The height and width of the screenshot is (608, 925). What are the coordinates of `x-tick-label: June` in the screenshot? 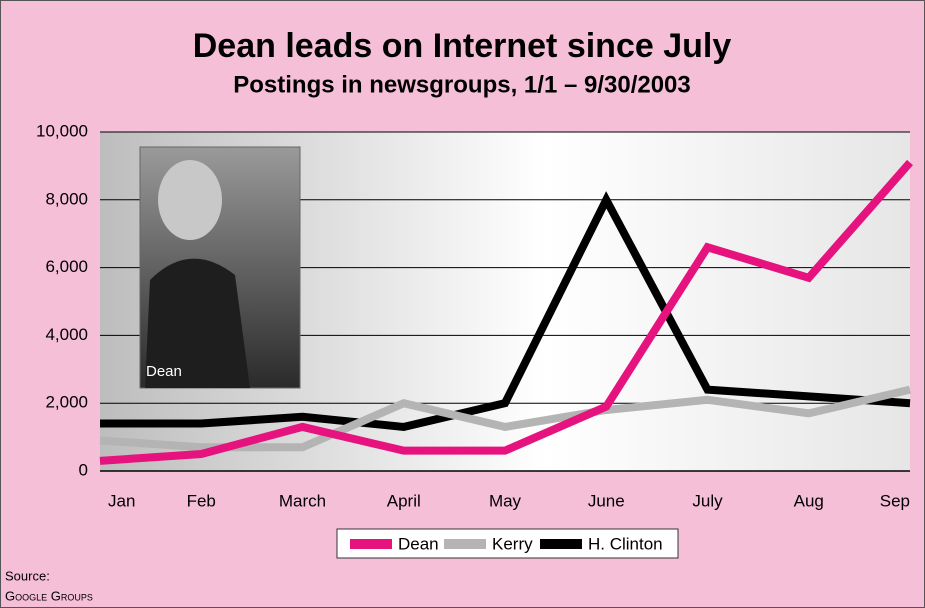 It's located at (606, 500).